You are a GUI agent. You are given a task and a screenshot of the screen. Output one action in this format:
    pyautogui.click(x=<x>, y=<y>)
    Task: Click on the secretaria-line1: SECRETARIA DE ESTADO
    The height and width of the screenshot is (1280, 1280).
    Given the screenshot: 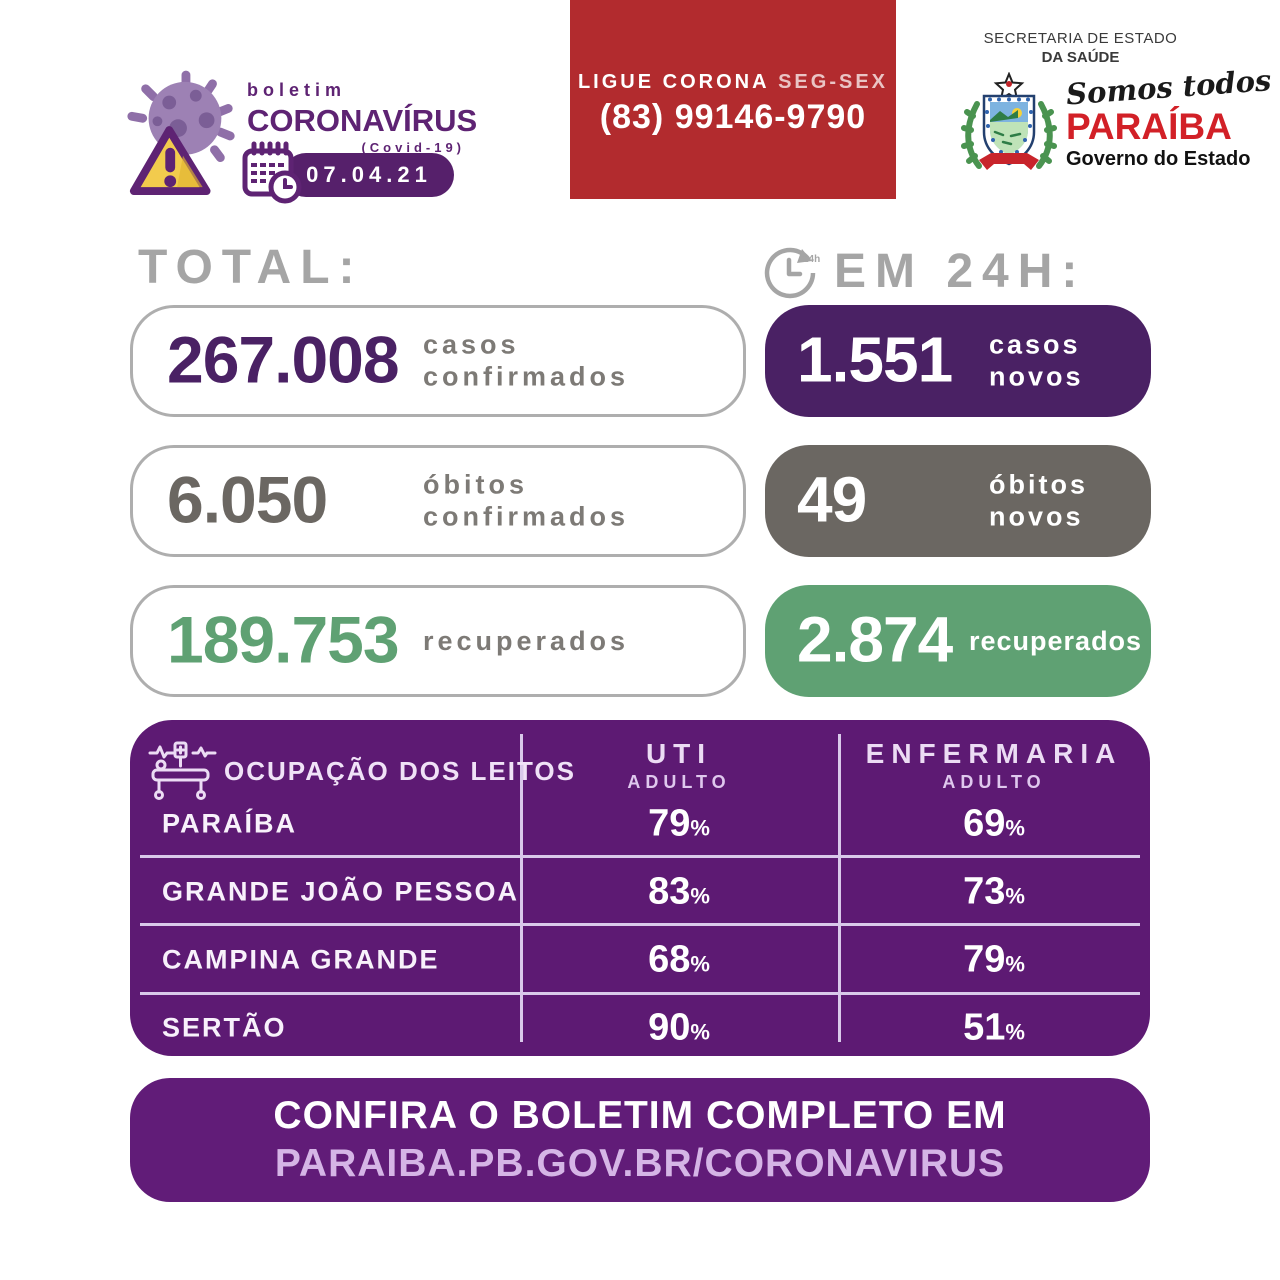 What is the action you would take?
    pyautogui.click(x=1080, y=38)
    